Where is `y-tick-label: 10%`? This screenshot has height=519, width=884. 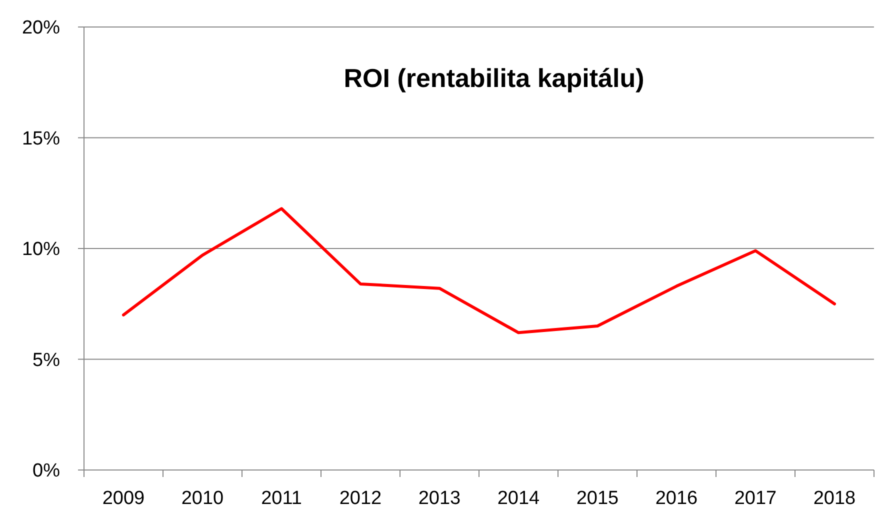
y-tick-label: 10% is located at coordinates (41, 249).